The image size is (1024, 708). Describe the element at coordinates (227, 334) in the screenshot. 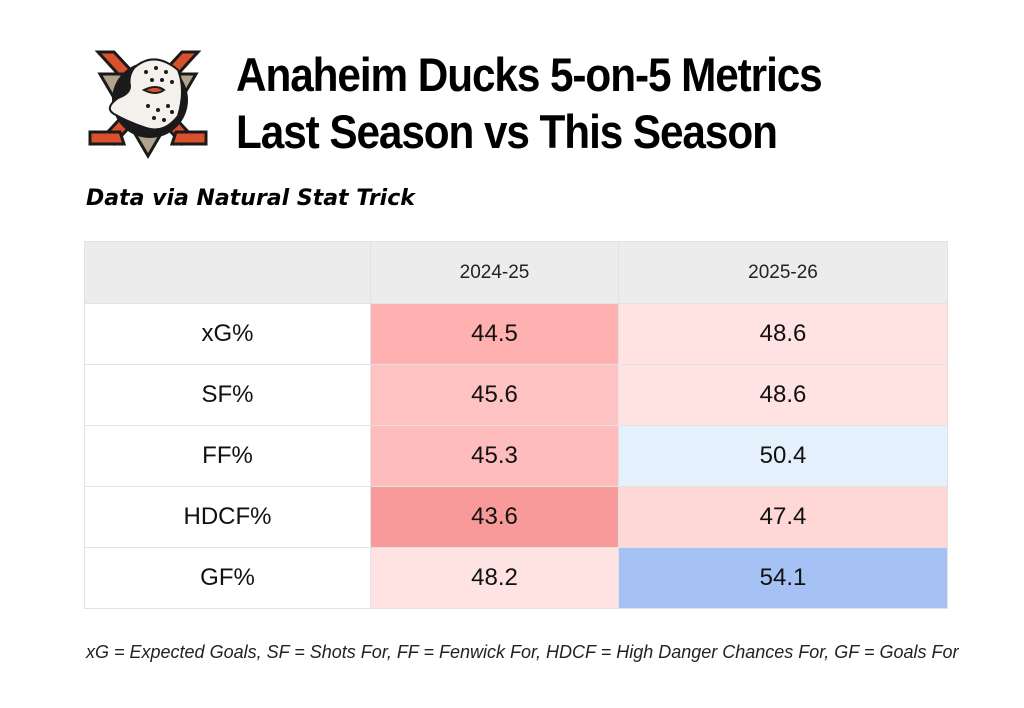

I see `metric-label: xG%` at that location.